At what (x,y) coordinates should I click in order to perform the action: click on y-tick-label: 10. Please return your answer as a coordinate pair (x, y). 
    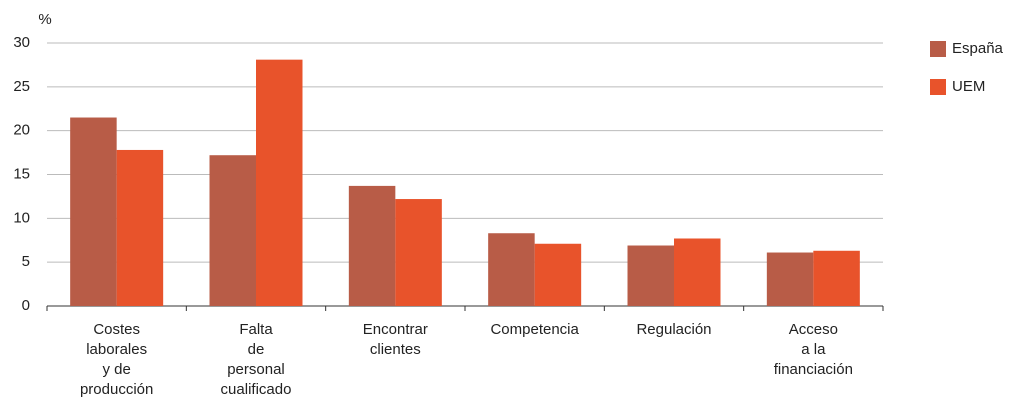
    Looking at the image, I should click on (21, 217).